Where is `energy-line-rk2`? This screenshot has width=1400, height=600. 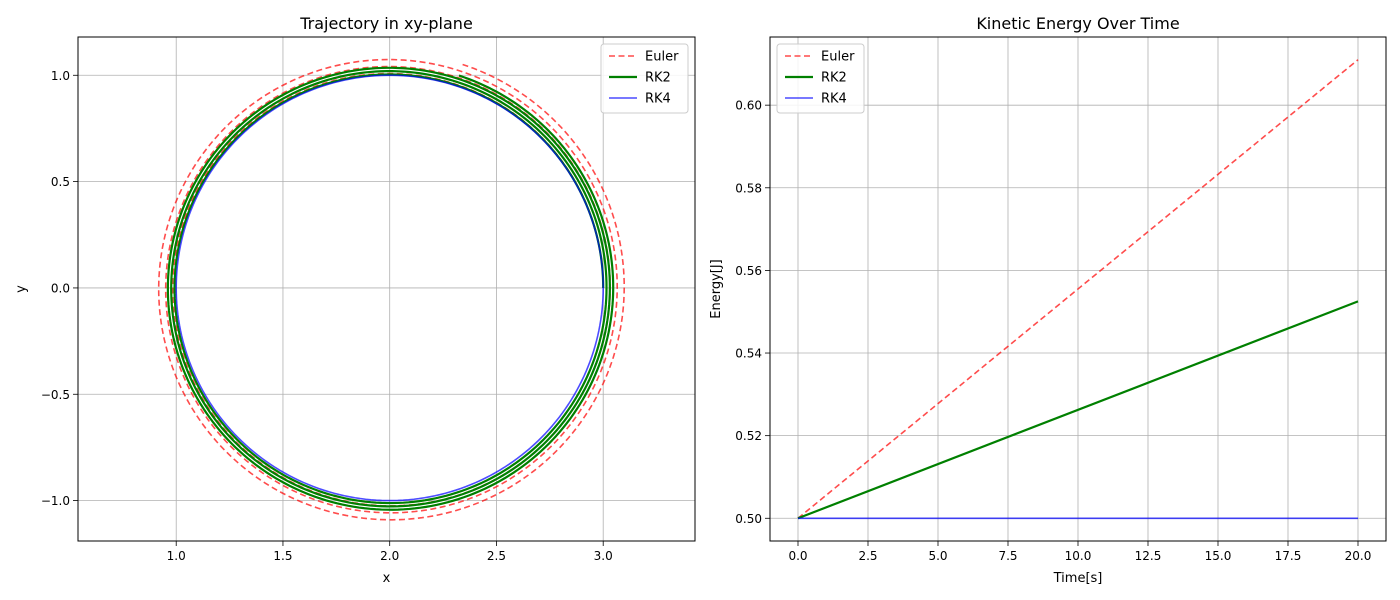
energy-line-rk2 is located at coordinates (1078, 410).